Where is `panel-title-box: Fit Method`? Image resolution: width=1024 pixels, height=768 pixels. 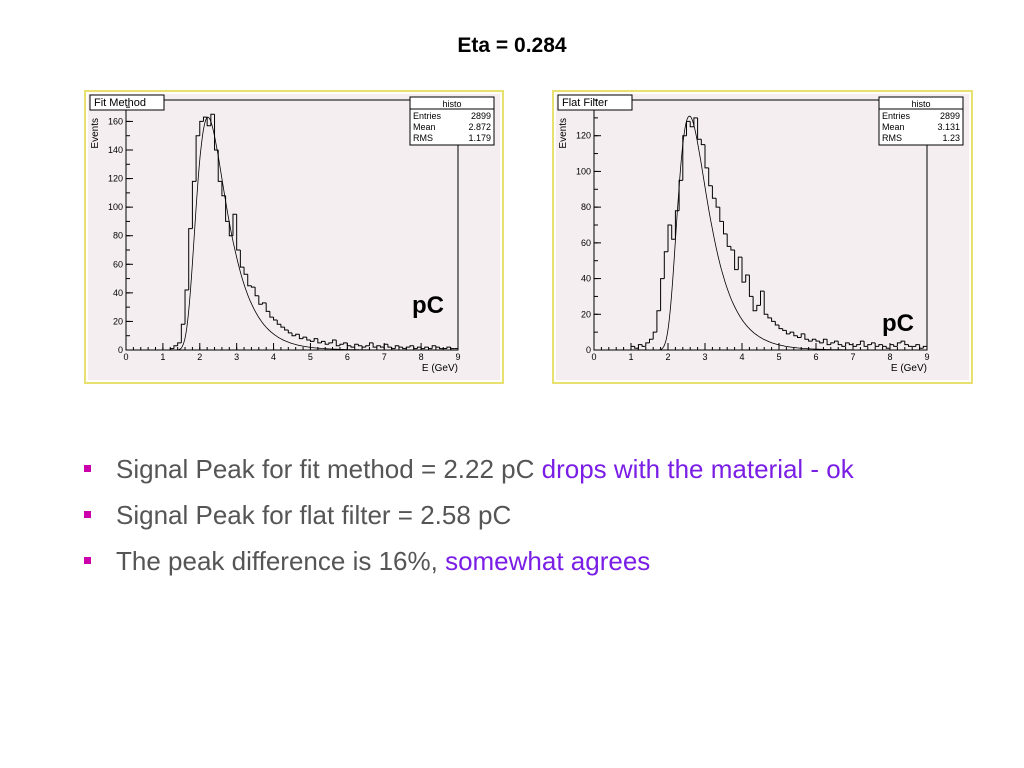
panel-title-box: Fit Method is located at coordinates (127, 102).